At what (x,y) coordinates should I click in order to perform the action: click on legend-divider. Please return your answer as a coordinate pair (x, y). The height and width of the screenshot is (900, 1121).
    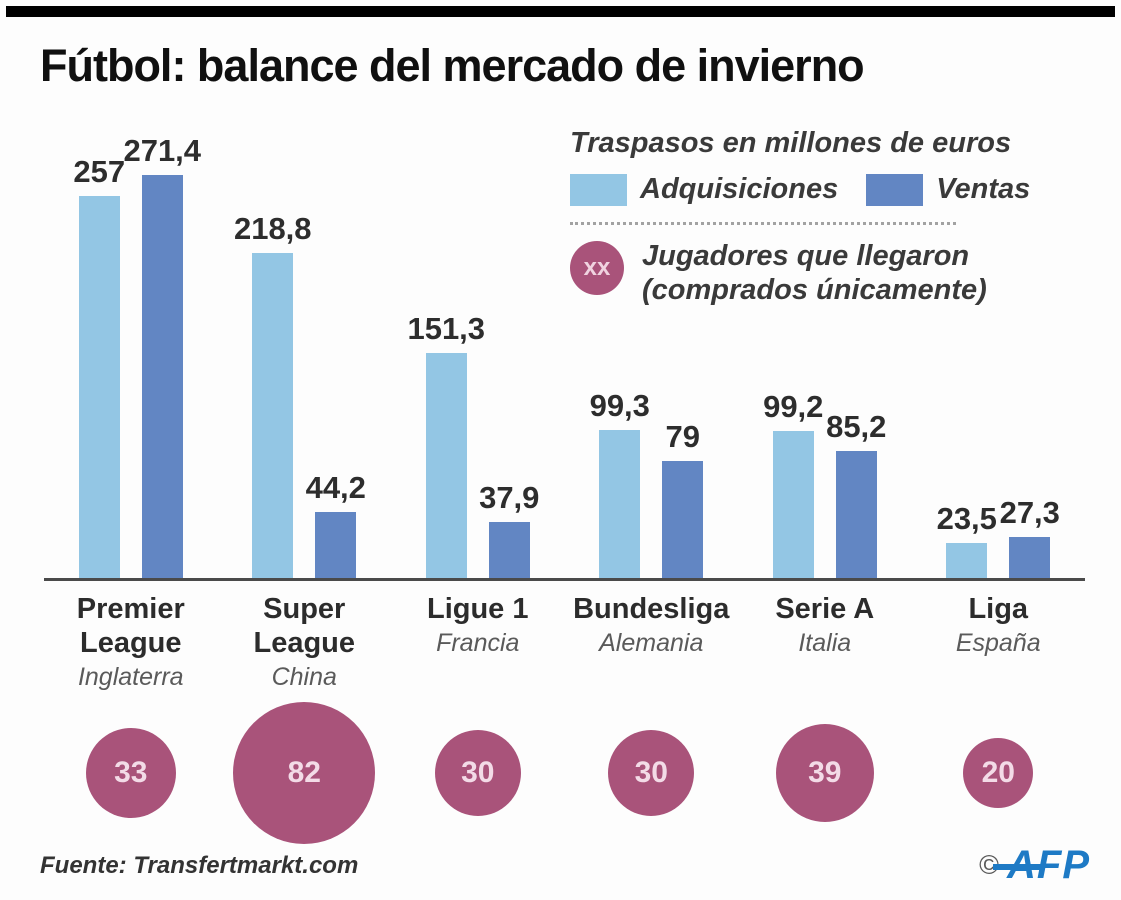
    Looking at the image, I should click on (763, 223).